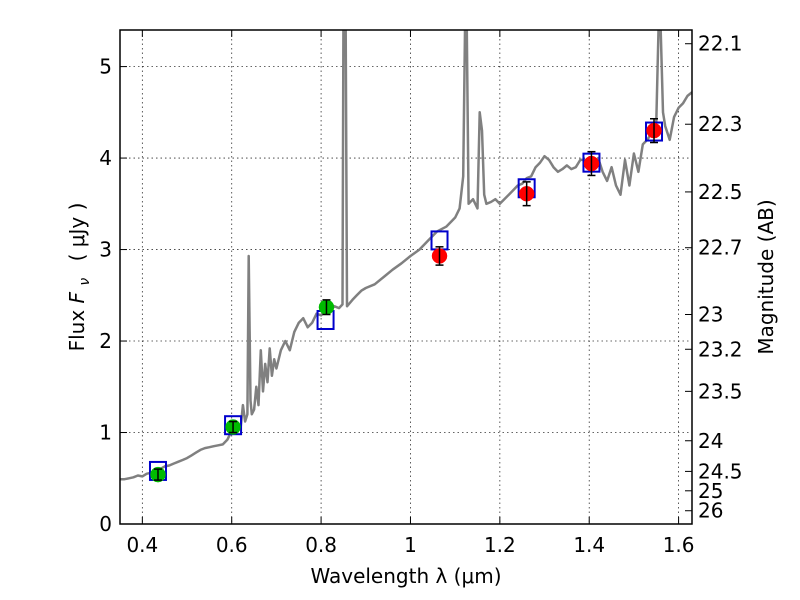 The width and height of the screenshot is (800, 600). What do you see at coordinates (710, 315) in the screenshot?
I see `mag-tick-label: 23` at bounding box center [710, 315].